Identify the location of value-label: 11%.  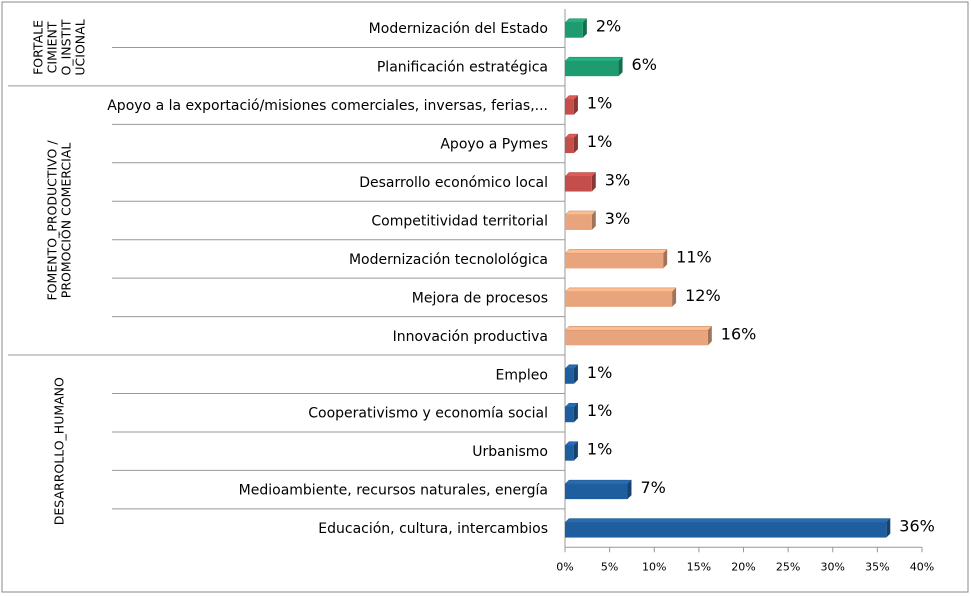
(694, 256).